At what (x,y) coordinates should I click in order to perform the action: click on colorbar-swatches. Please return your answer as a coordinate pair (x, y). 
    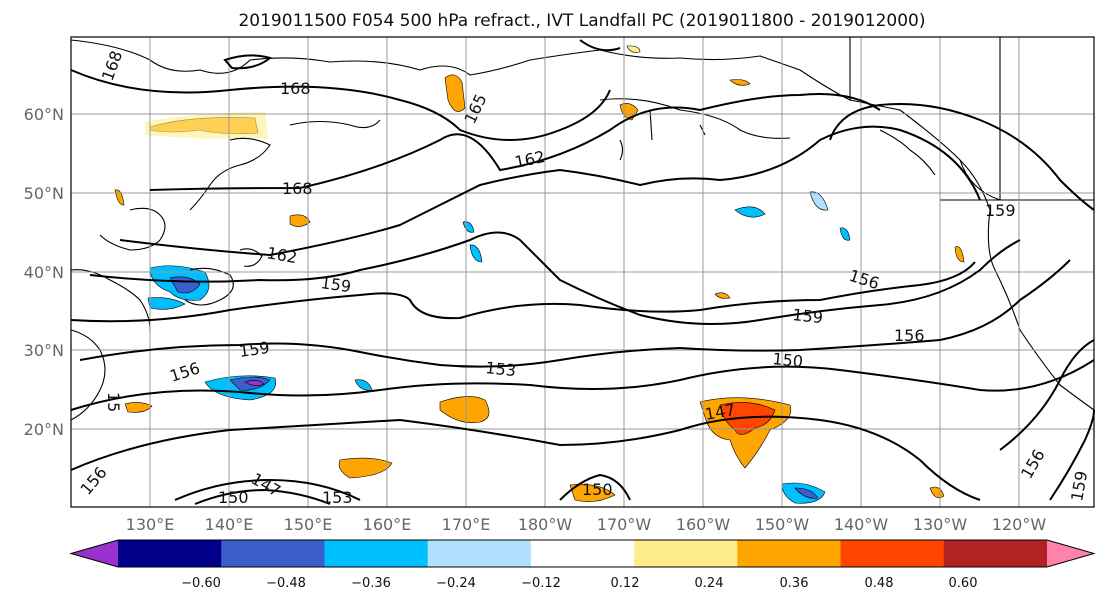
    Looking at the image, I should click on (582, 553).